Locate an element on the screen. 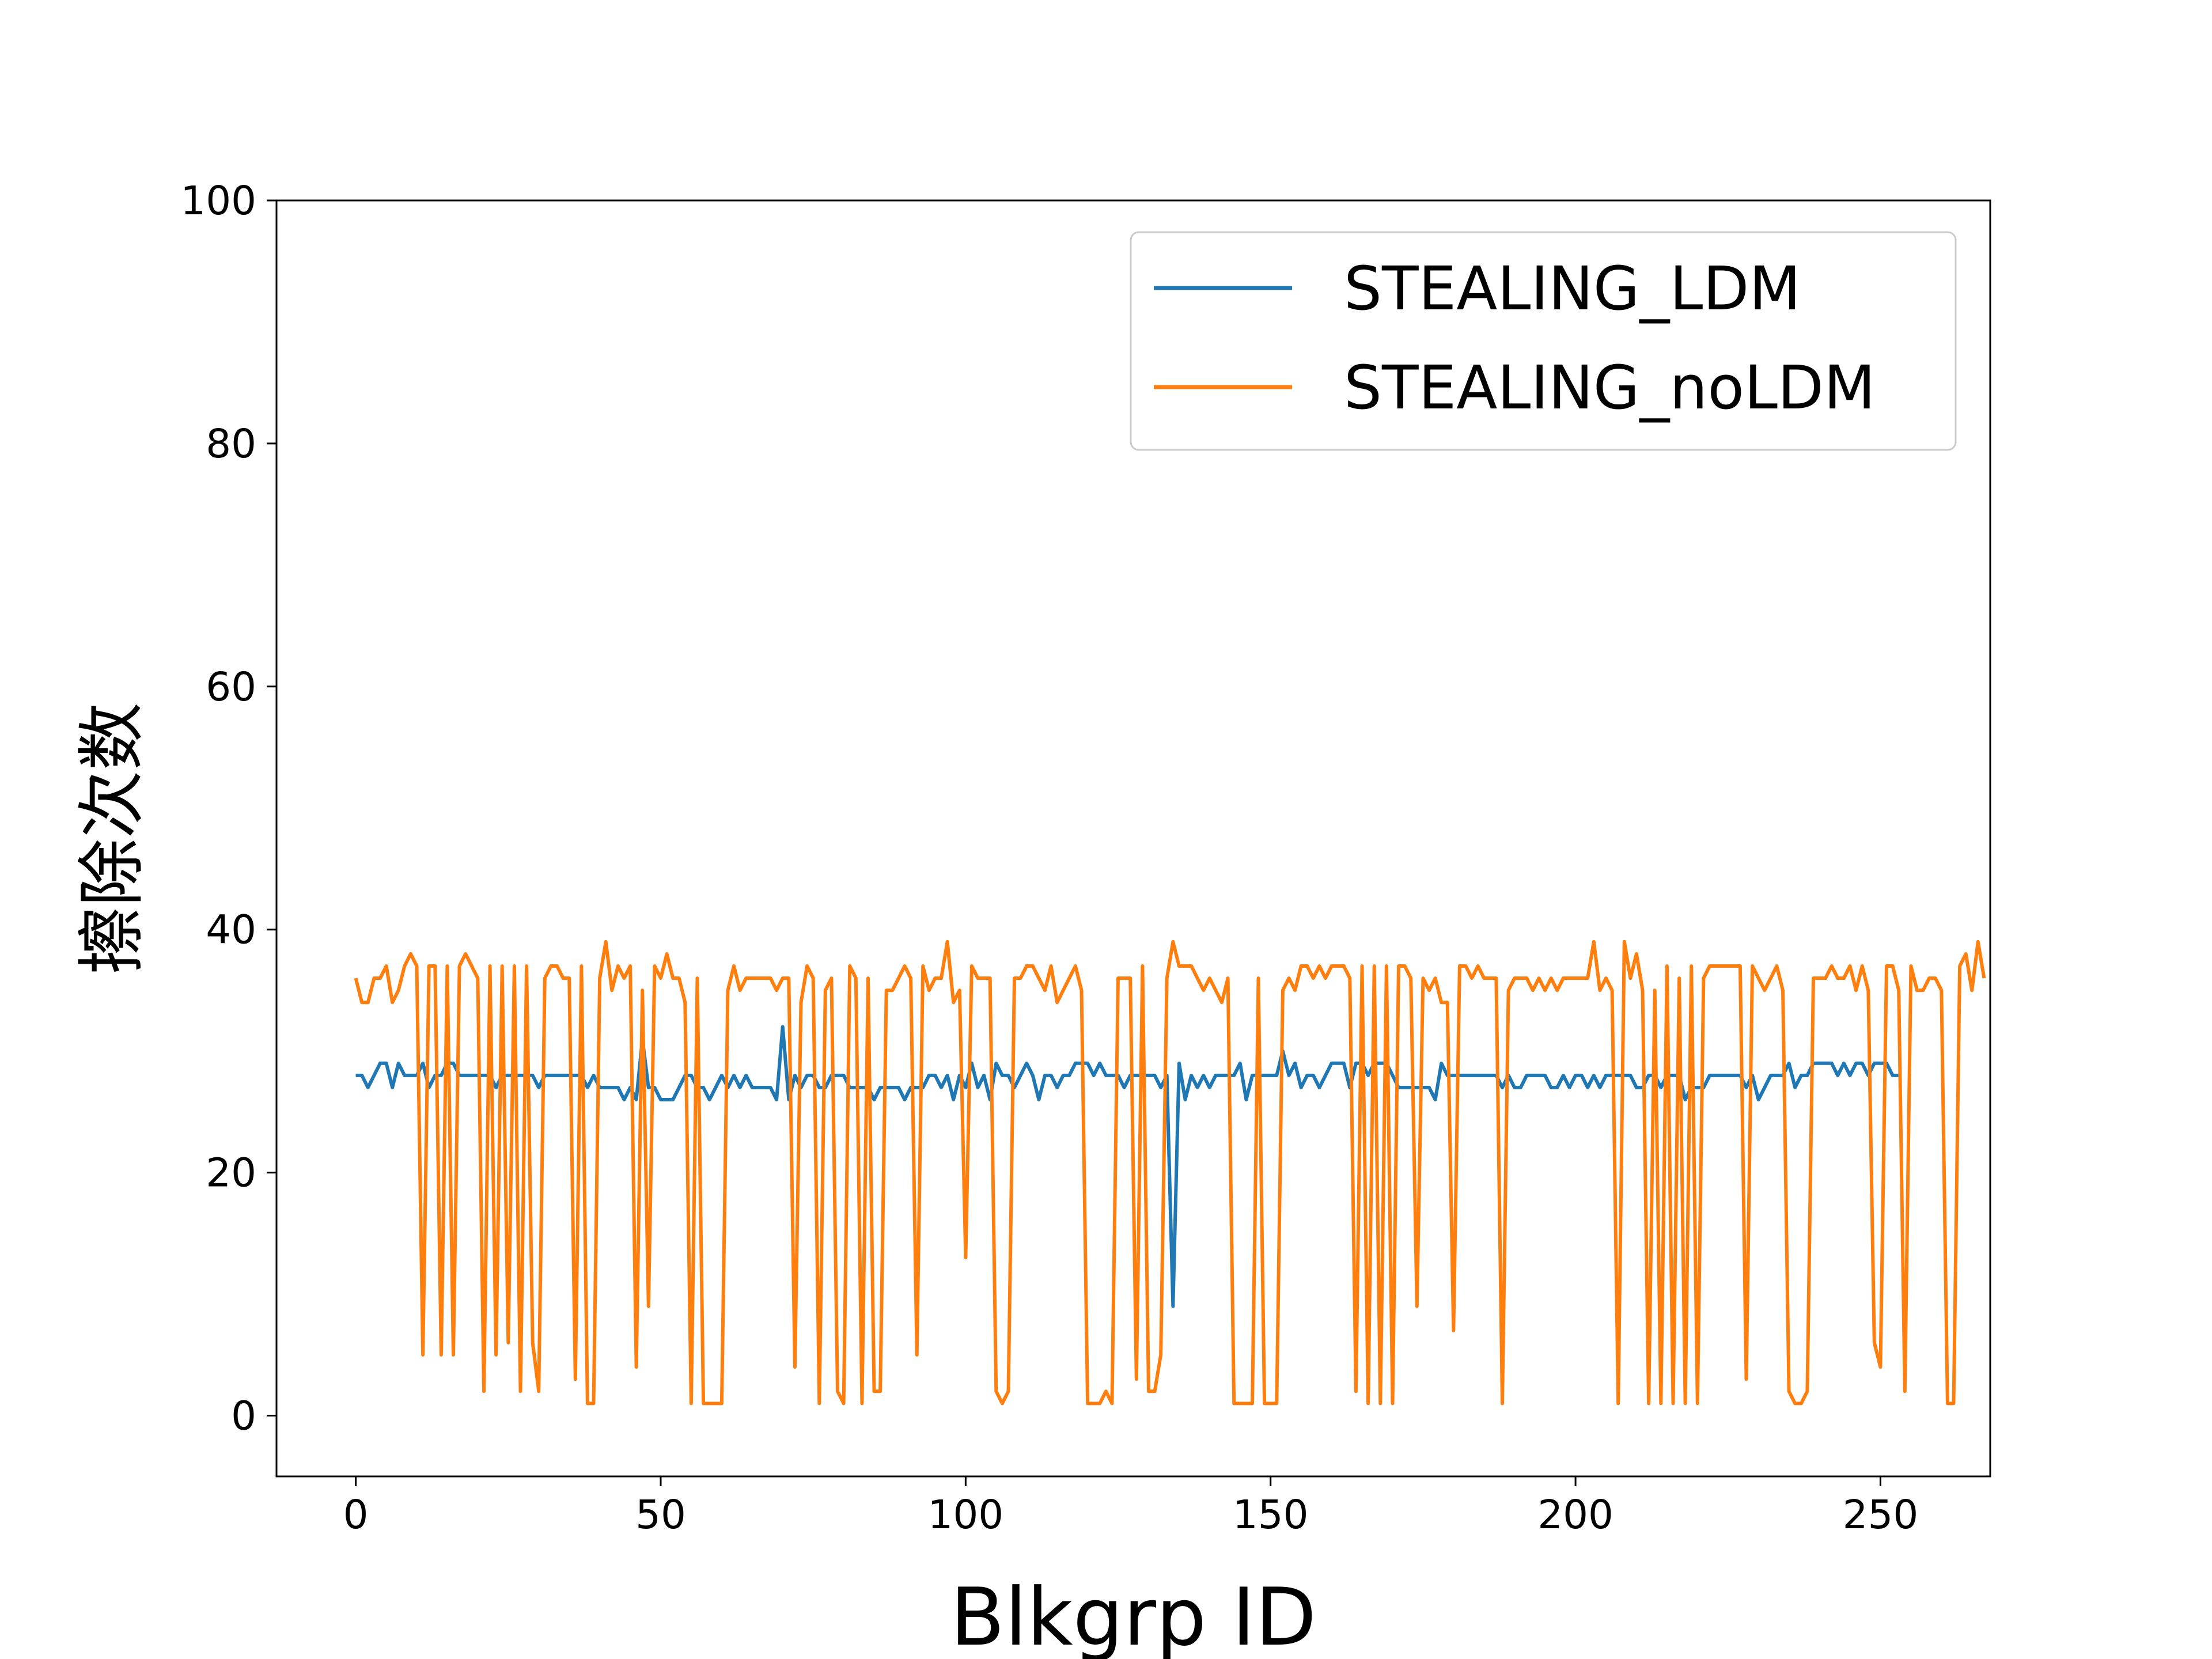 Image resolution: width=2212 pixels, height=1659 pixels. legend-label: STEALING_noLDM is located at coordinates (1610, 388).